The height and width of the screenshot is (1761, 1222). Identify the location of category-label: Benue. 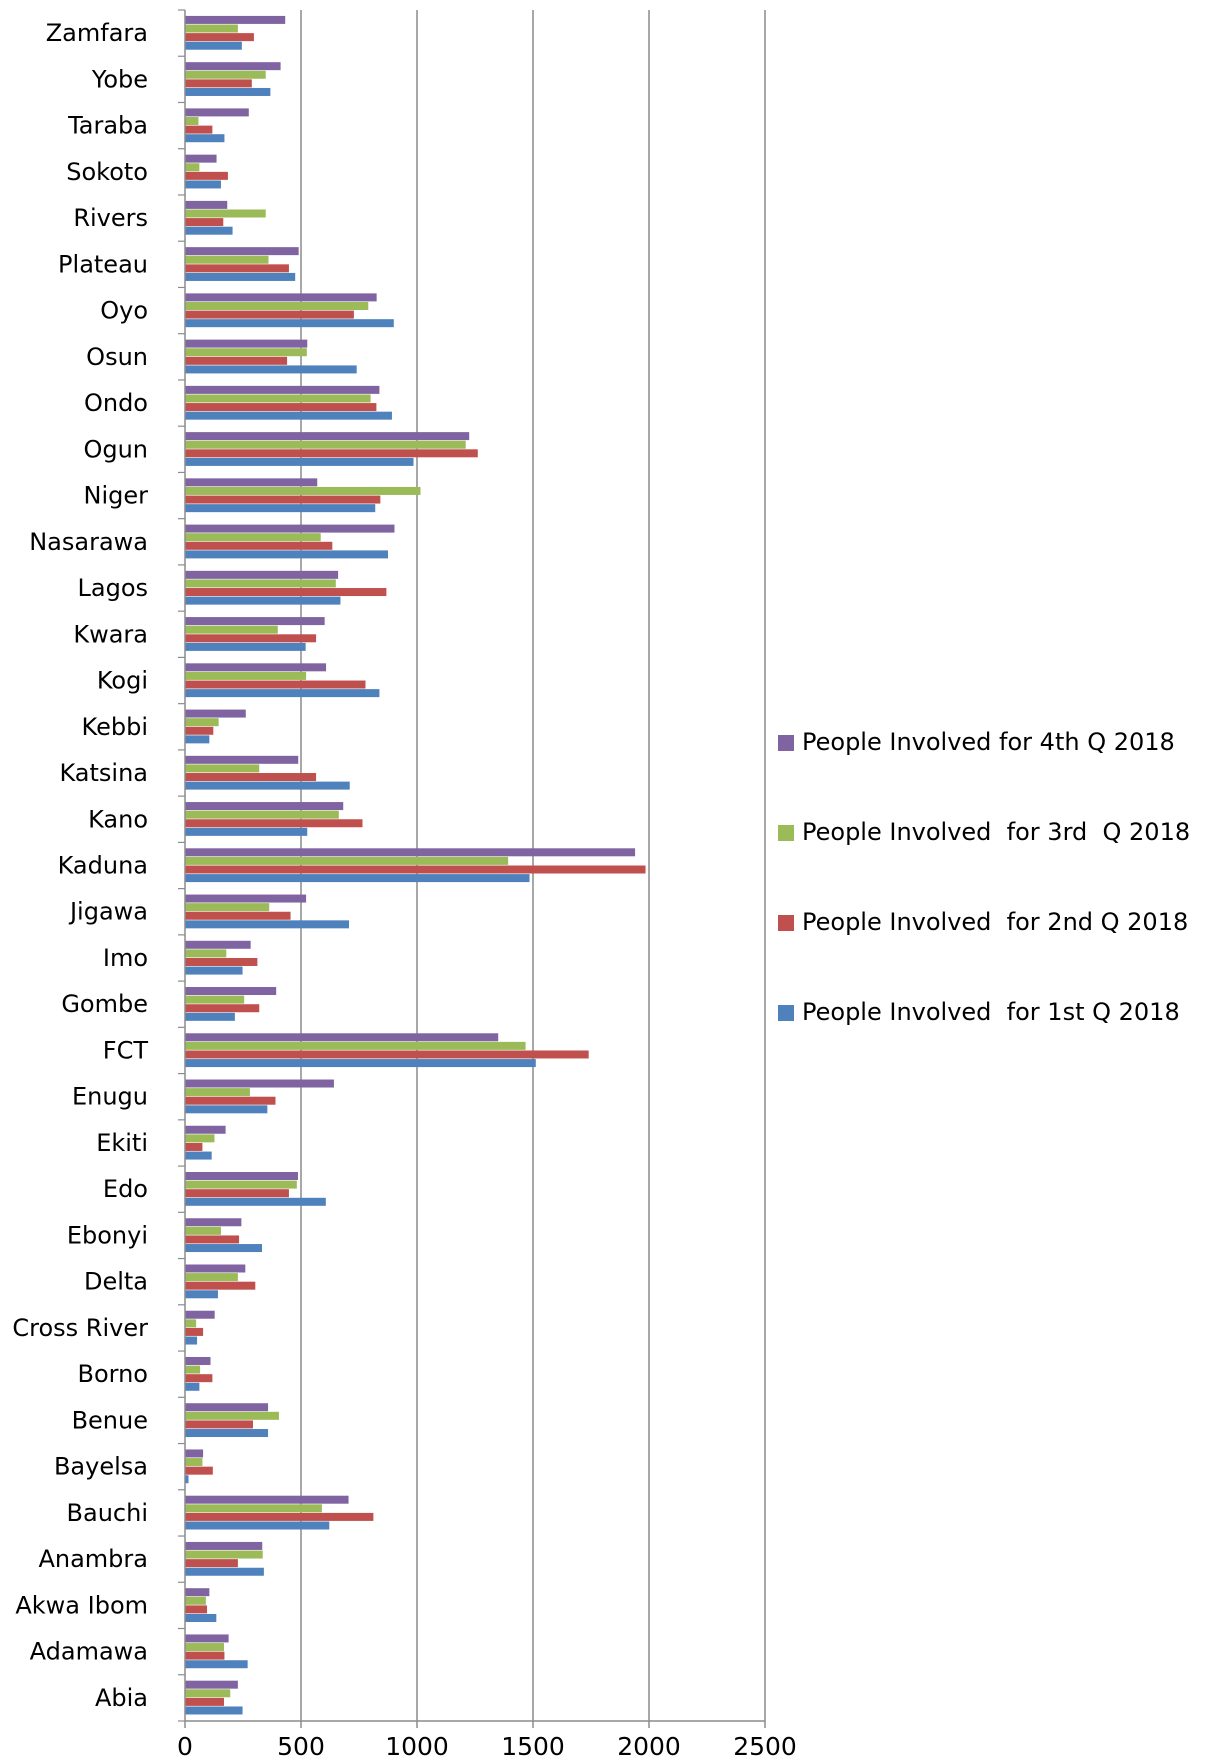
(110, 1420).